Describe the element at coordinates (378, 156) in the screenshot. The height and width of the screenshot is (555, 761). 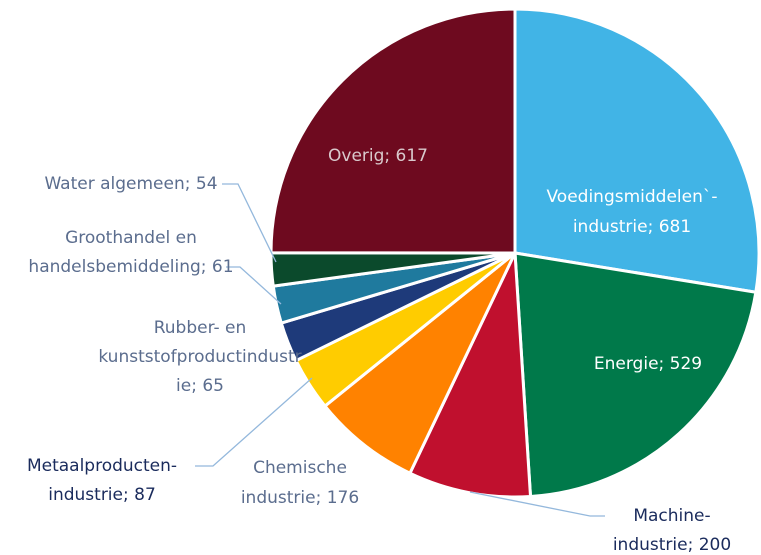
I see `data-label: Overig; 617` at that location.